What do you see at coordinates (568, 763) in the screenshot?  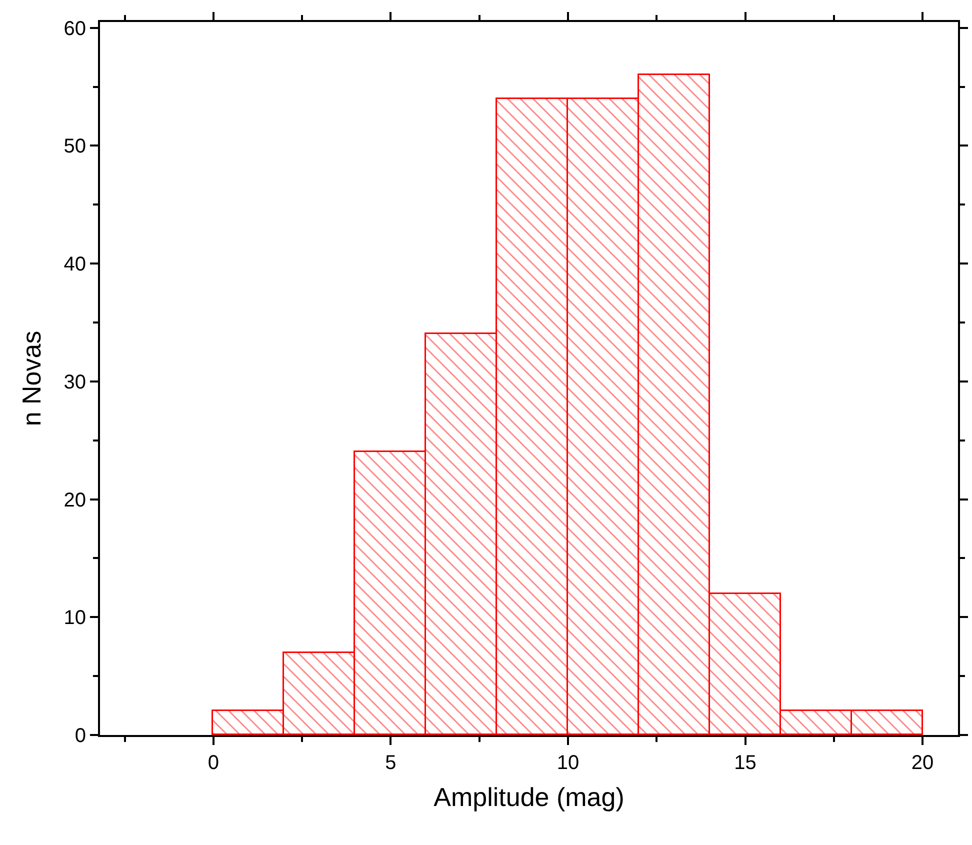 I see `x-tick-label: 10` at bounding box center [568, 763].